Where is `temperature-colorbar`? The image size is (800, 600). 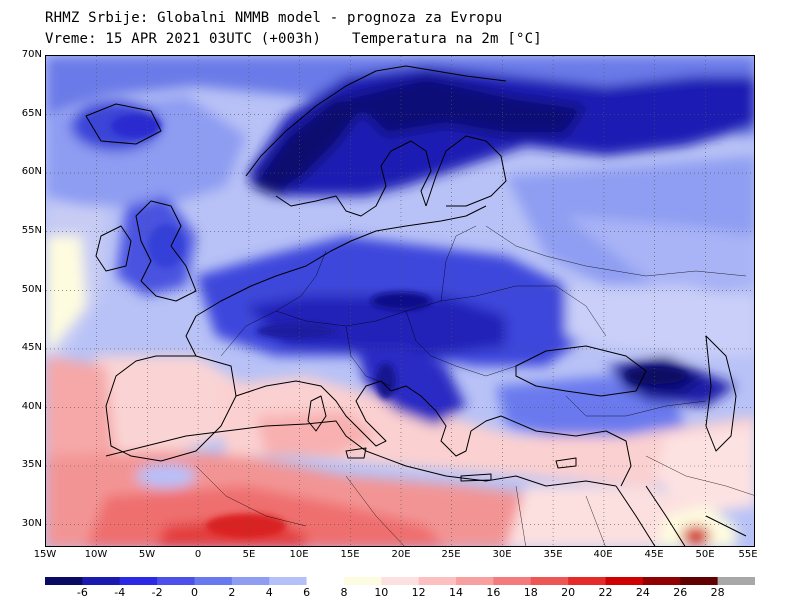
temperature-colorbar is located at coordinates (400, 581).